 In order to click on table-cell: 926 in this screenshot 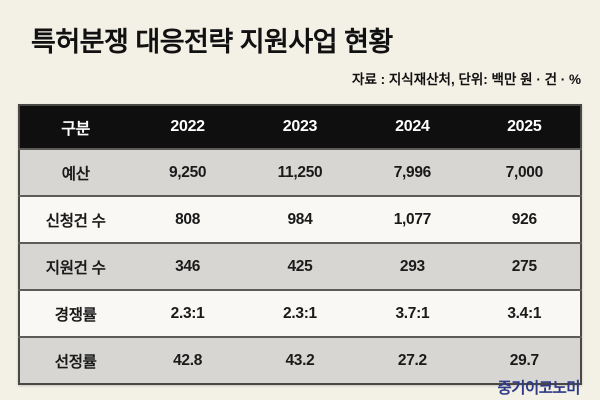, I will do `click(524, 219)`.